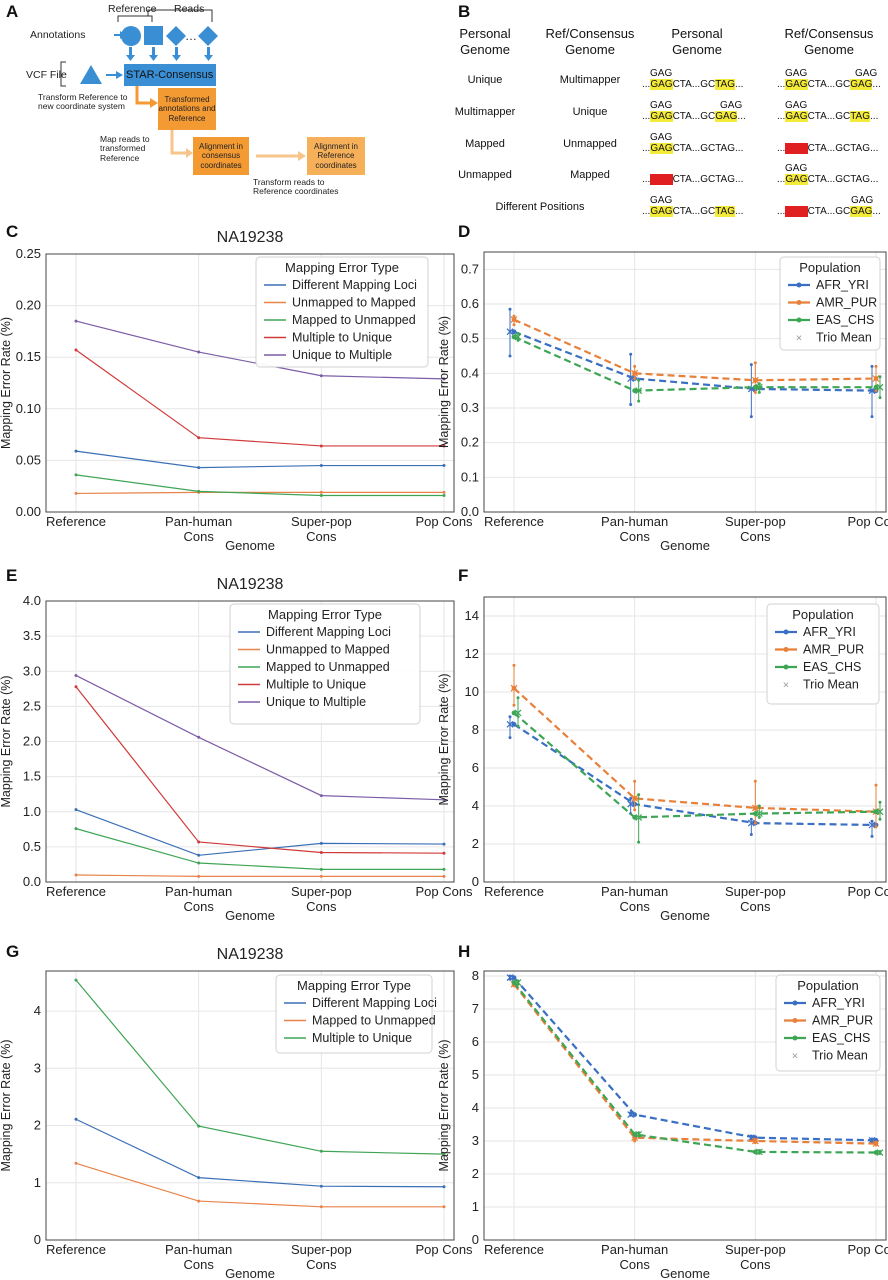 This screenshot has height=1280, width=888. Describe the element at coordinates (695, 1059) in the screenshot. I see `series-line-afr-yri` at that location.